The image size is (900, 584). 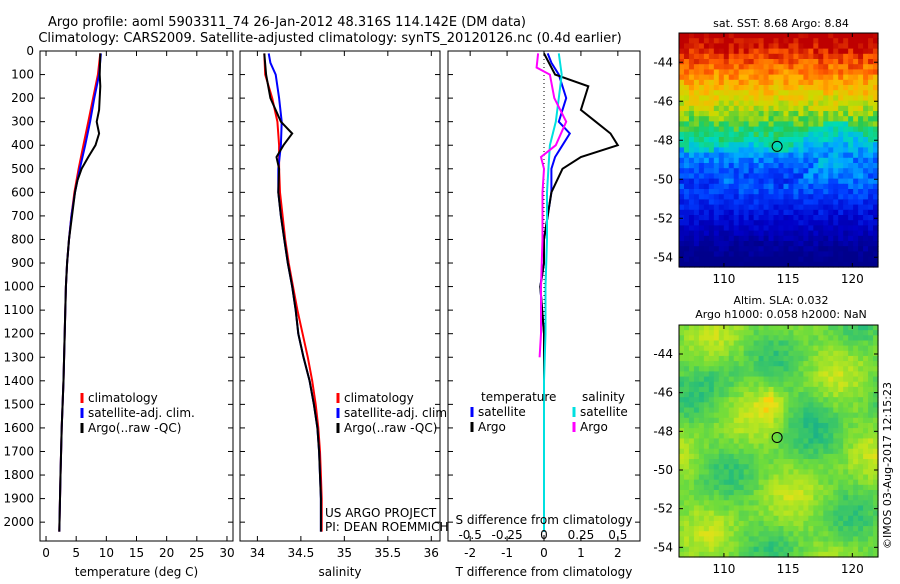 What do you see at coordinates (136, 572) in the screenshot?
I see `x-axis-label: temperature (deg C)` at bounding box center [136, 572].